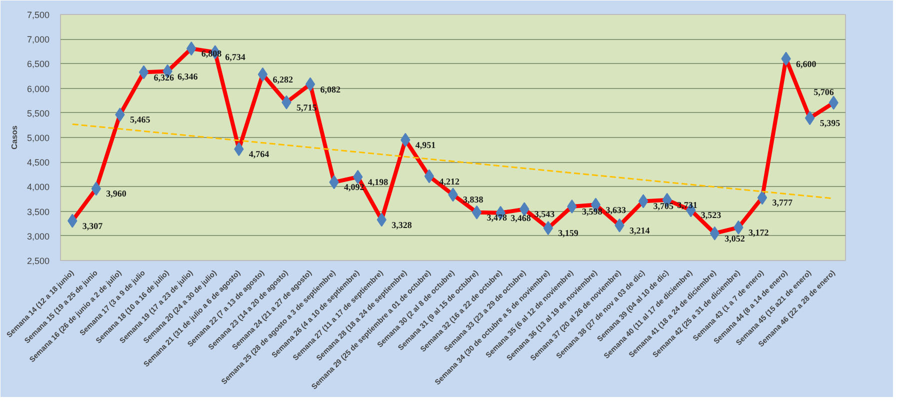  I want to click on data-label: 5,706, so click(824, 91).